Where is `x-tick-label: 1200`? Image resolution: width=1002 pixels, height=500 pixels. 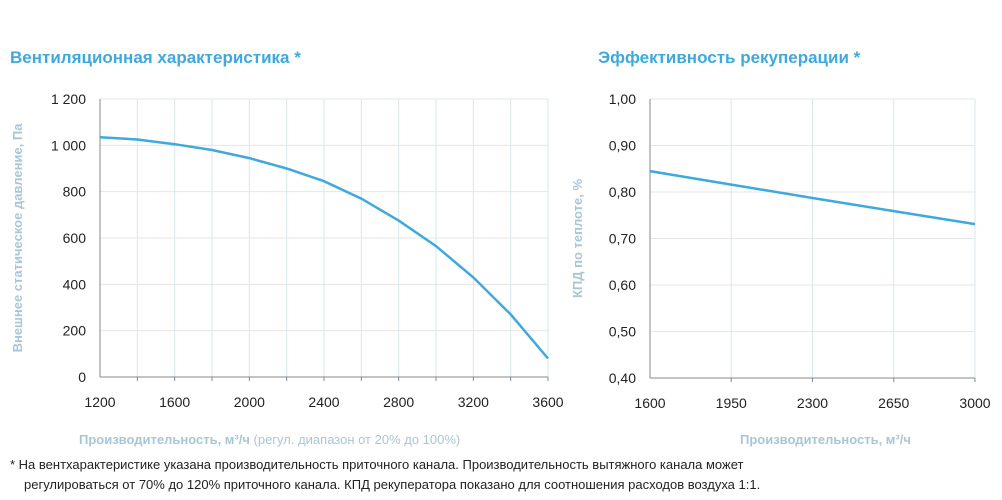
x-tick-label: 1200 is located at coordinates (99, 402).